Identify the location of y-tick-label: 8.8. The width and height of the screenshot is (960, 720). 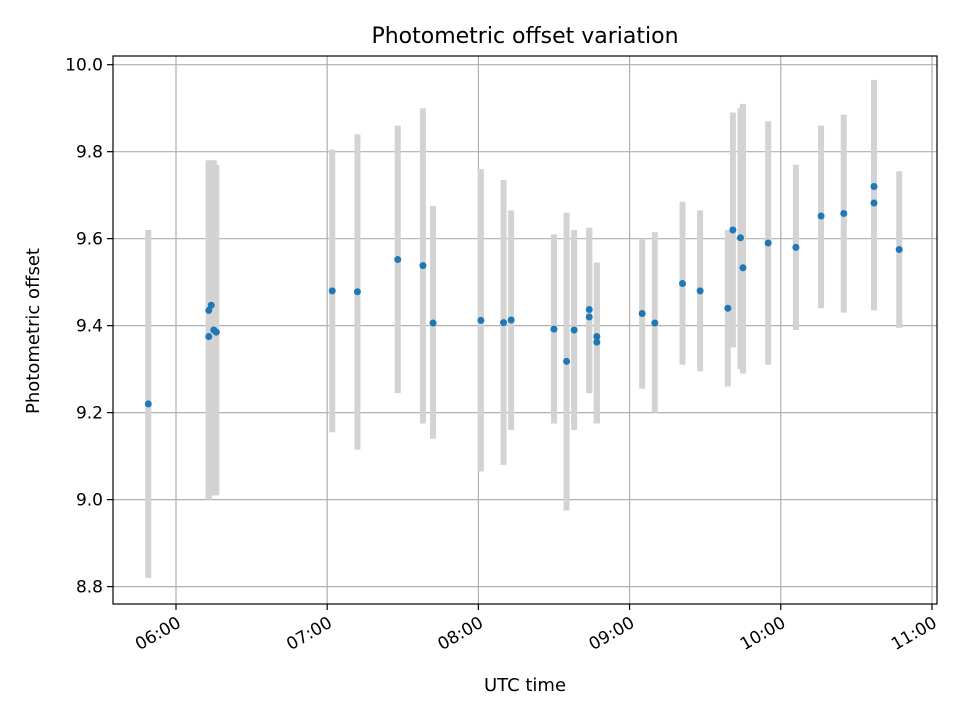
(89, 588).